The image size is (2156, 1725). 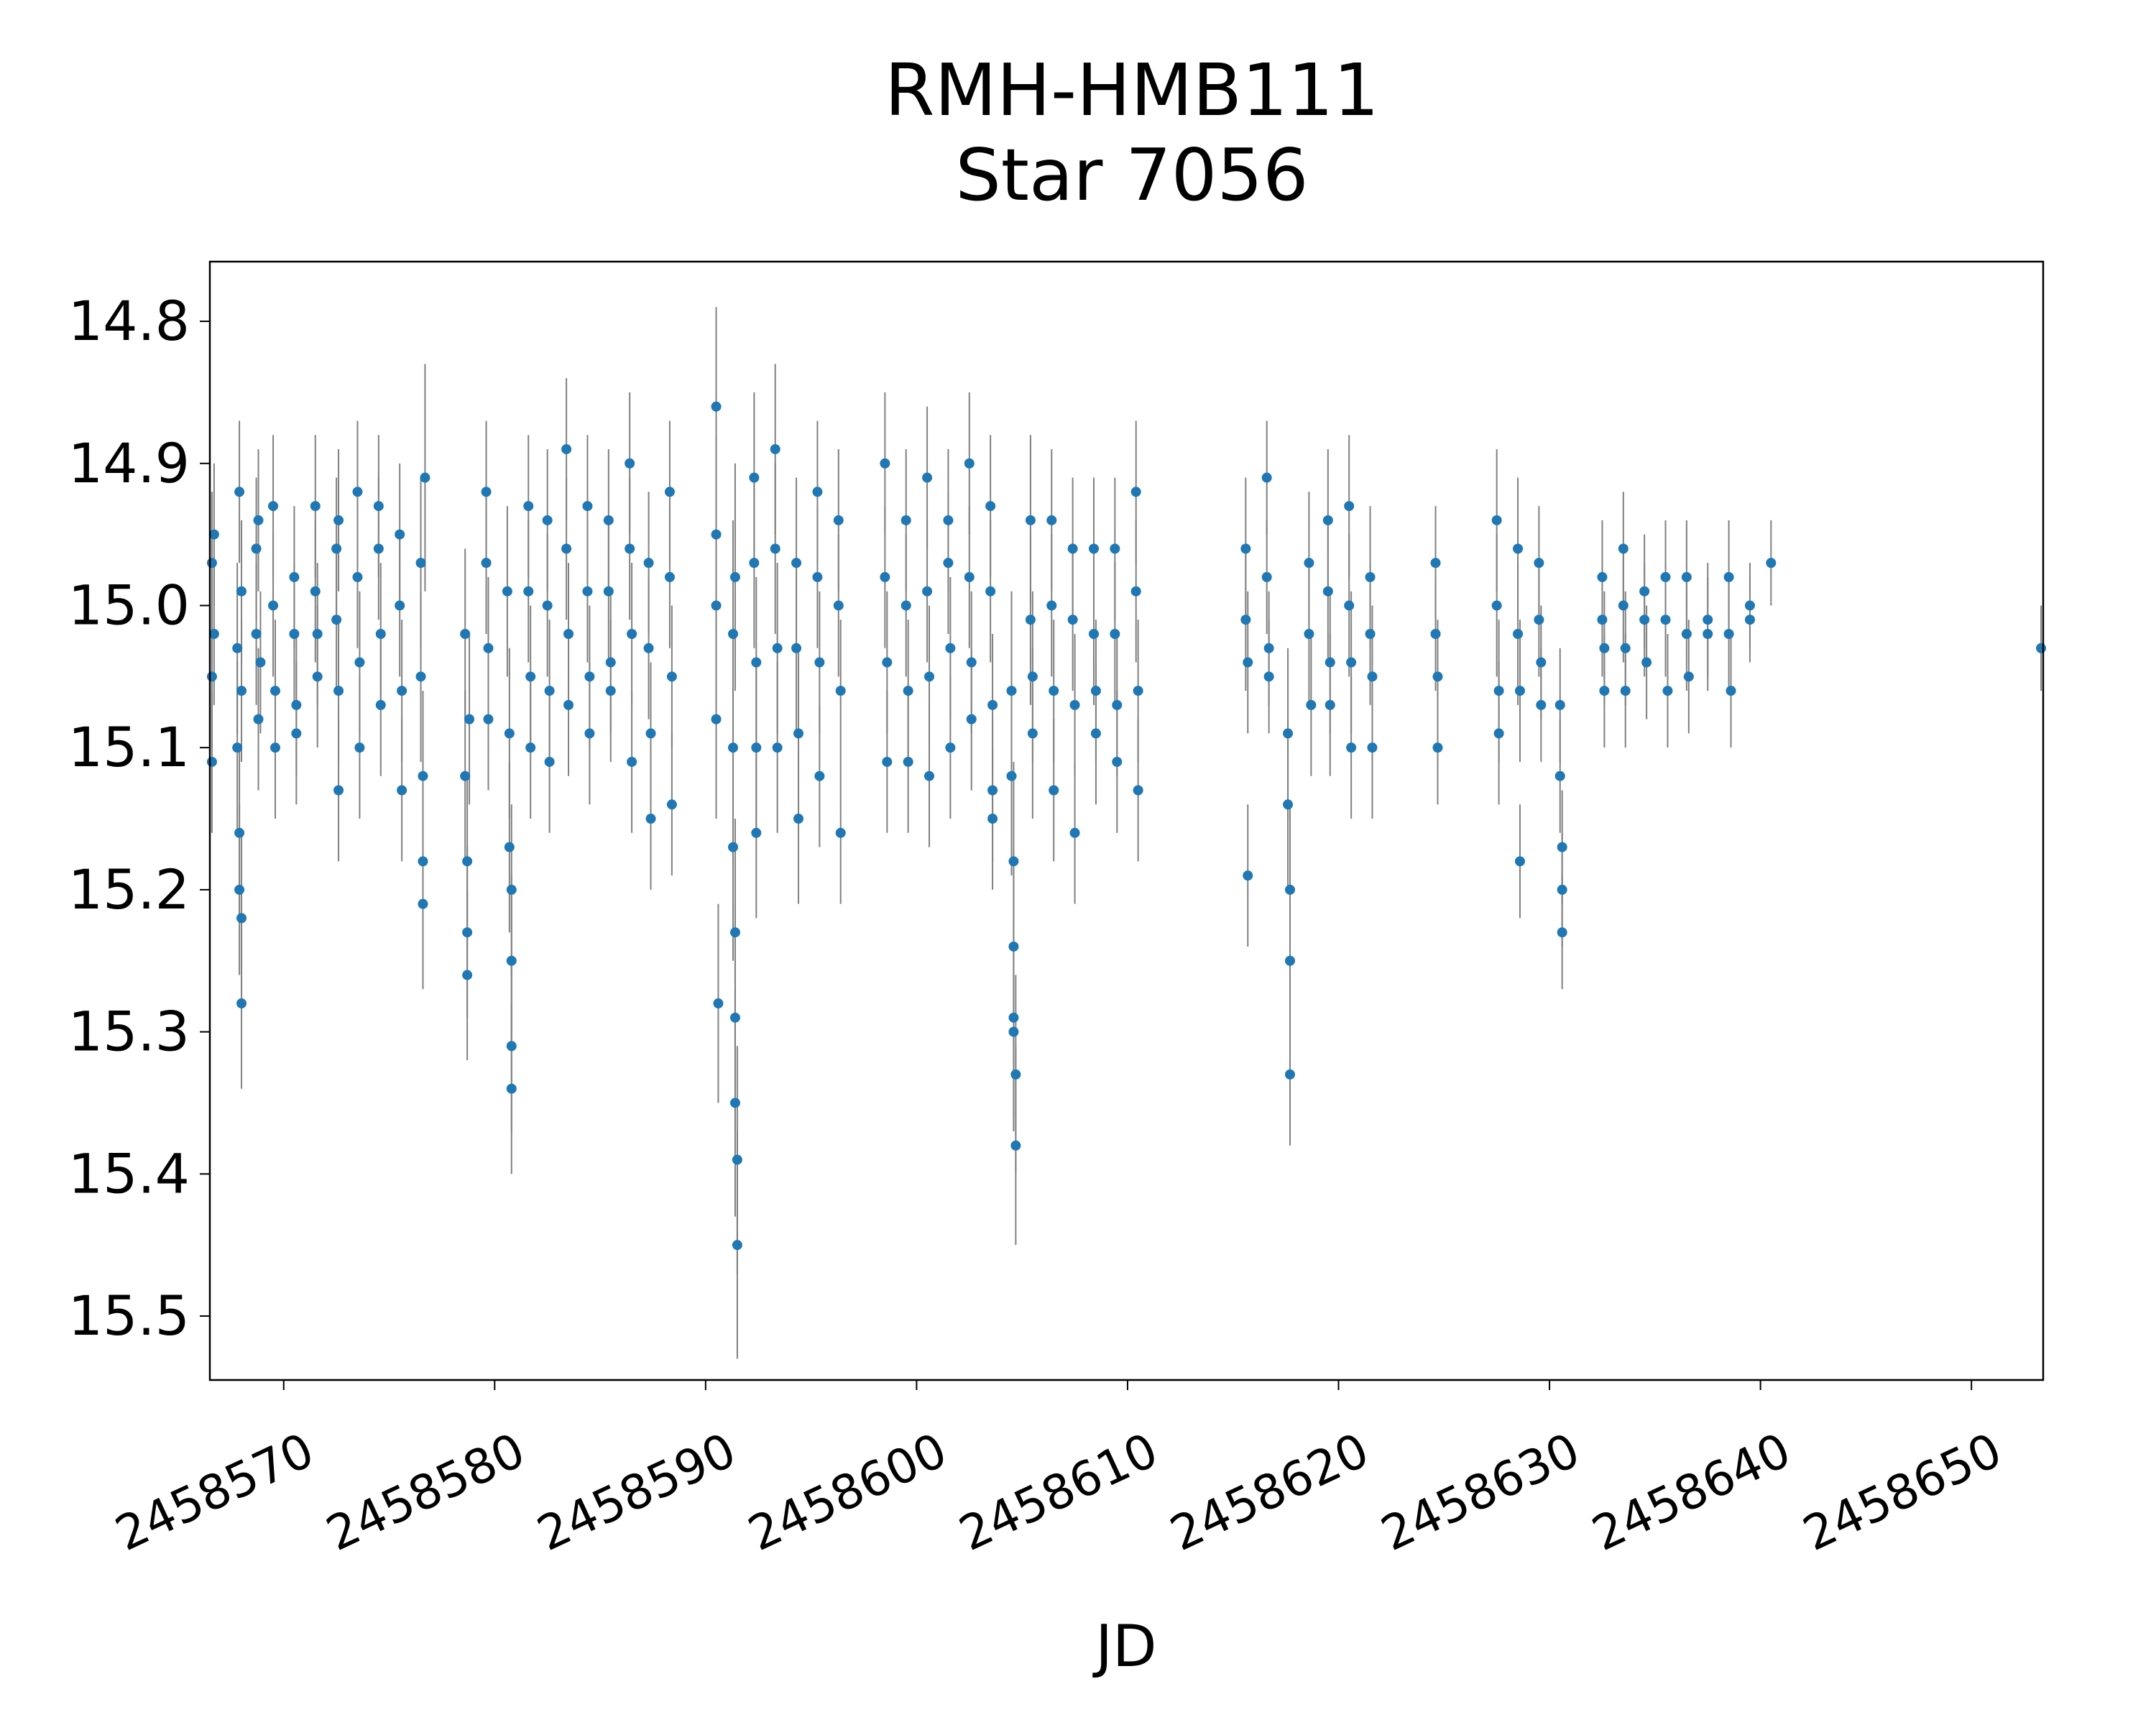 What do you see at coordinates (129, 1316) in the screenshot?
I see `y-tick-label: 15.5` at bounding box center [129, 1316].